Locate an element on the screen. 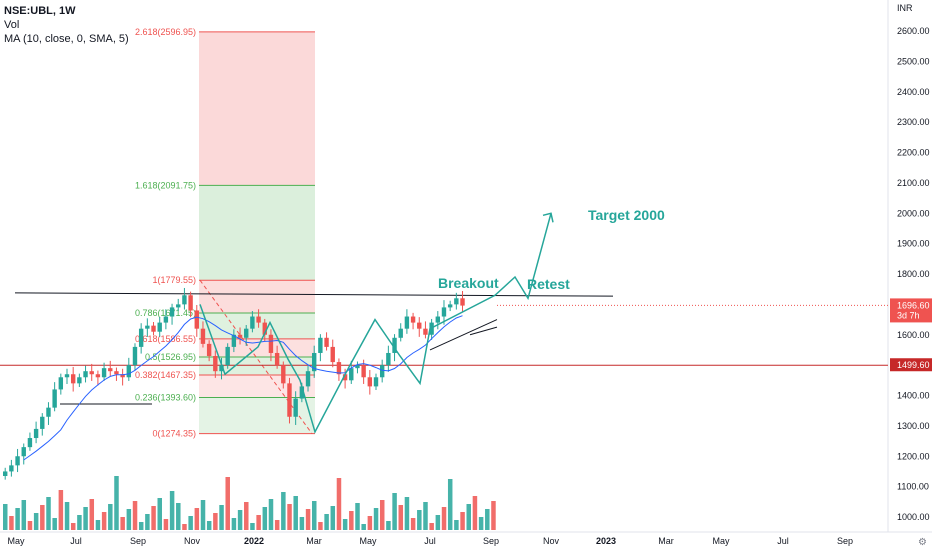 The width and height of the screenshot is (932, 550). x-tick-label: Sep is located at coordinates (491, 541).